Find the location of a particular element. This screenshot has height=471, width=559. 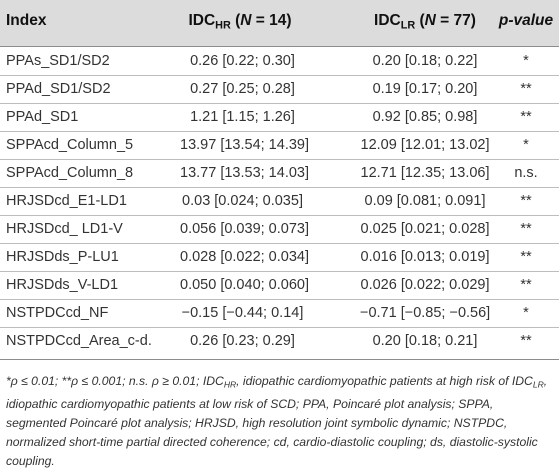

row-index-cell: SPPAcd_Column_8 is located at coordinates (70, 173).